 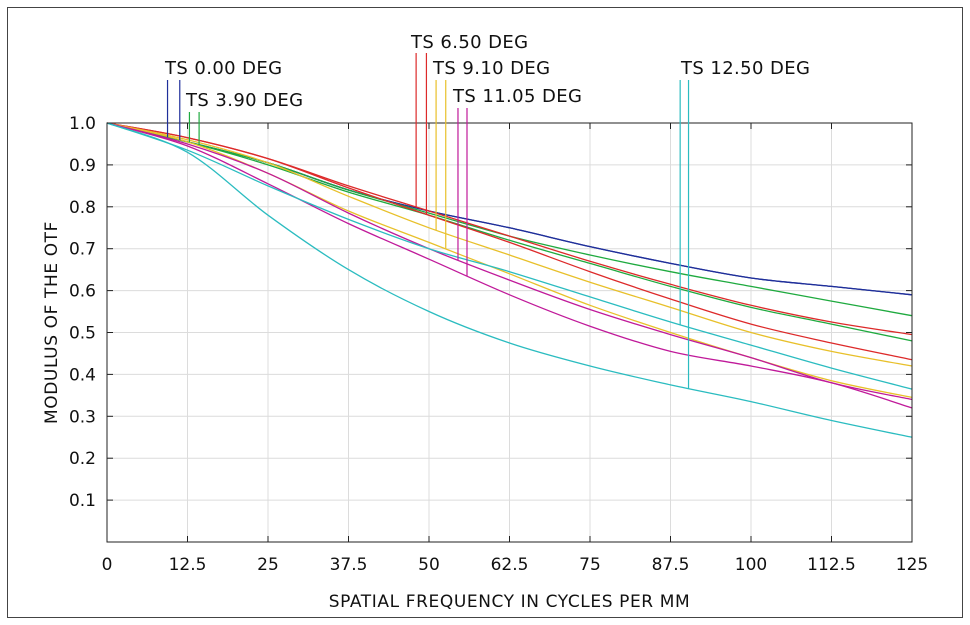 What do you see at coordinates (751, 565) in the screenshot?
I see `x-tick-label: 100` at bounding box center [751, 565].